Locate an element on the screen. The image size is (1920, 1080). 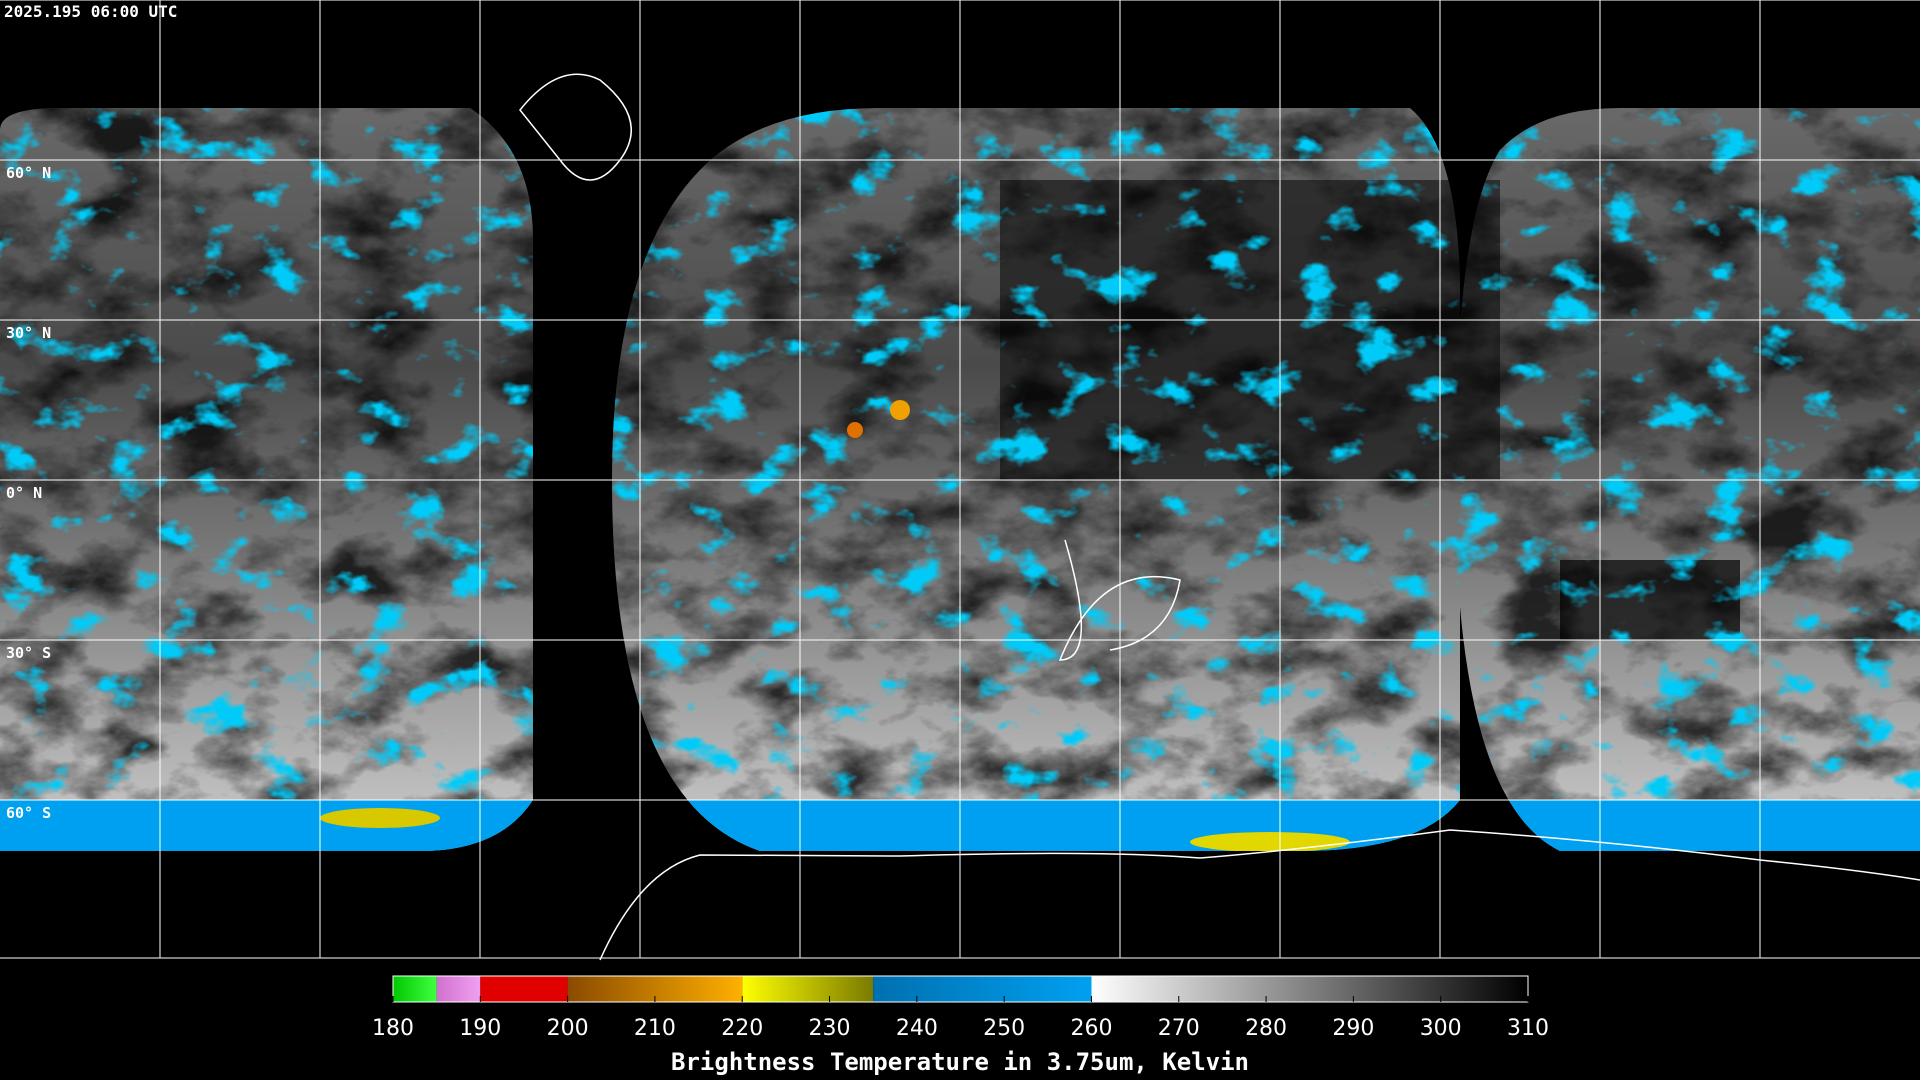
colorbar-tick-label: 210 is located at coordinates (655, 1028).